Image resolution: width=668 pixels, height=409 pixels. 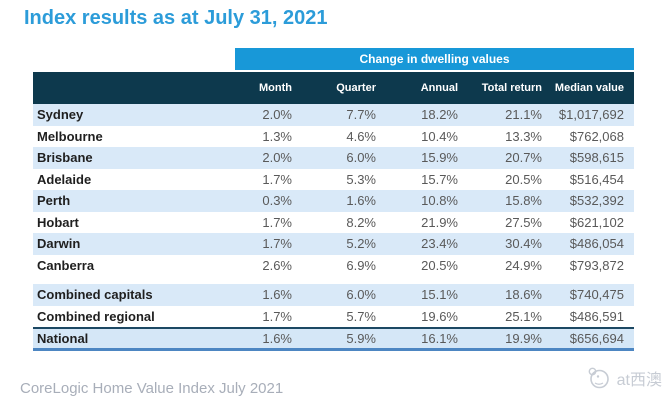 I want to click on value-cell: 5.7%, so click(x=361, y=316).